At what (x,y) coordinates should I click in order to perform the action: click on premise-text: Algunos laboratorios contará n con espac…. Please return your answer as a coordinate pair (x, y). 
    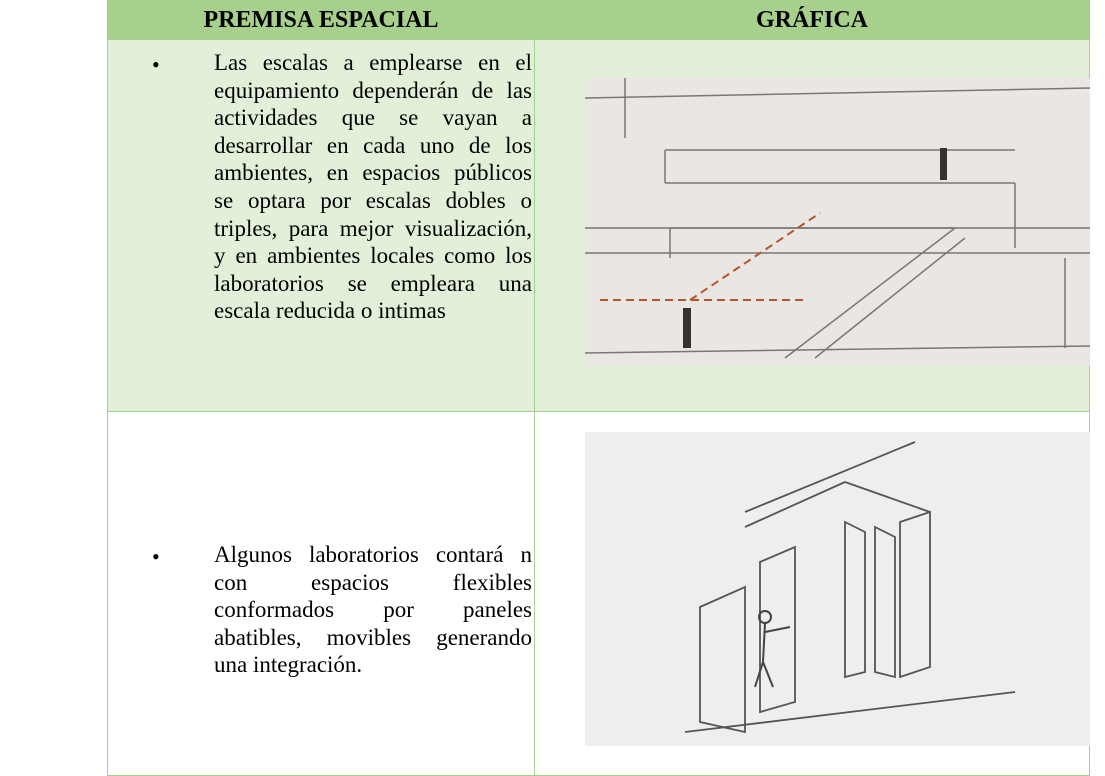
    Looking at the image, I should click on (373, 610).